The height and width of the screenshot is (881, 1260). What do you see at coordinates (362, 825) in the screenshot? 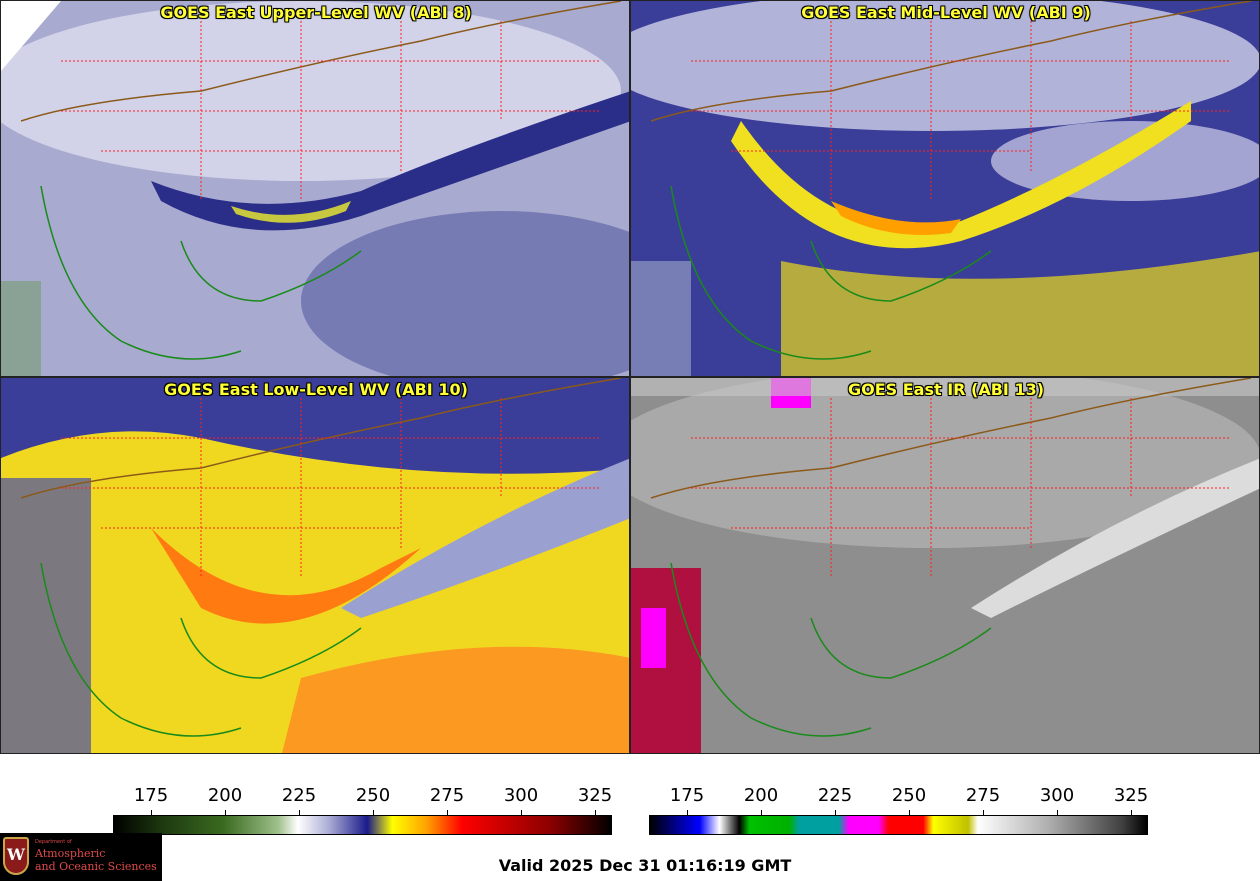
I see `wv-colorbar` at bounding box center [362, 825].